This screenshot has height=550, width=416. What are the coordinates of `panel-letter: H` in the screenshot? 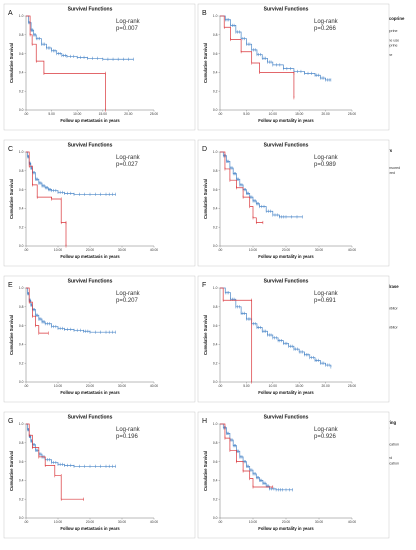 It's located at (204, 421).